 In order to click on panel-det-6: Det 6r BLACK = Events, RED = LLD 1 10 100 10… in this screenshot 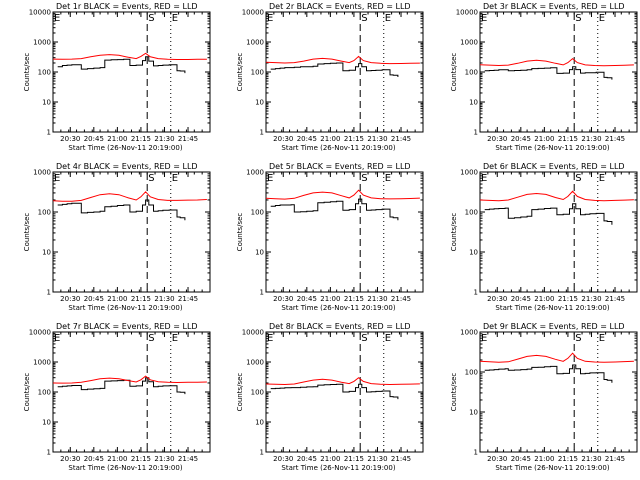, I will do `click(544, 237)`.